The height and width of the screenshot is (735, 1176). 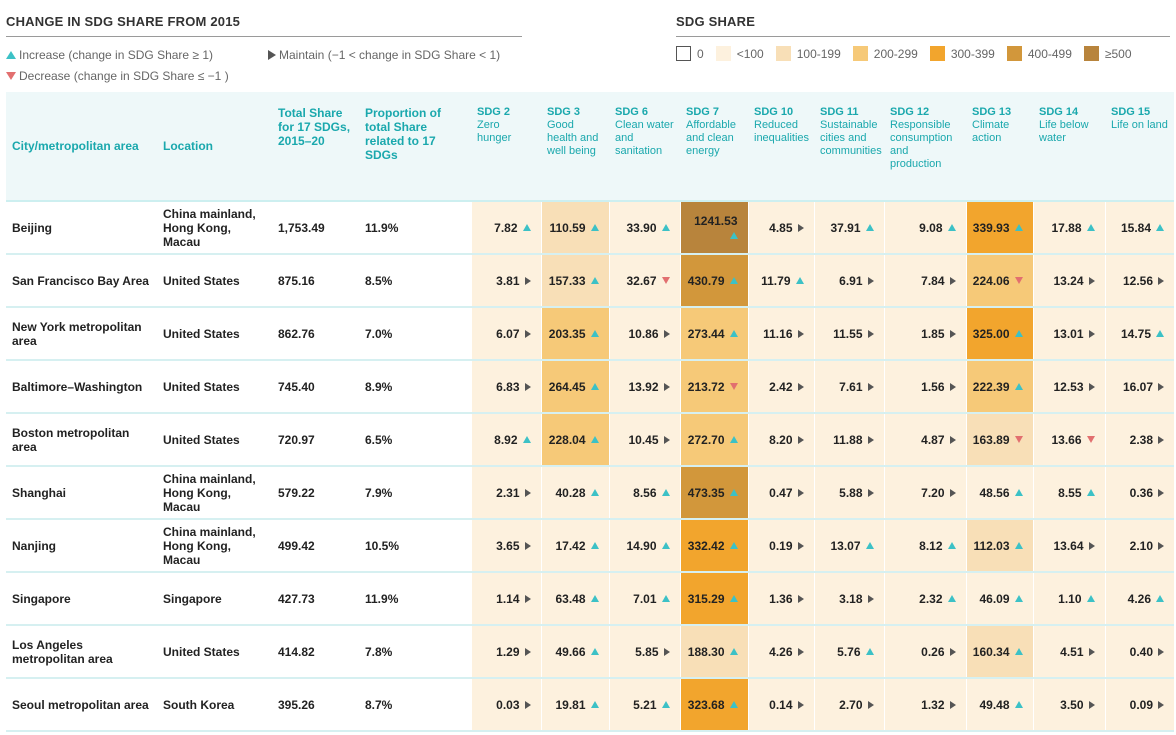 I want to click on sdg-share-cell: 6.07, so click(x=505, y=334).